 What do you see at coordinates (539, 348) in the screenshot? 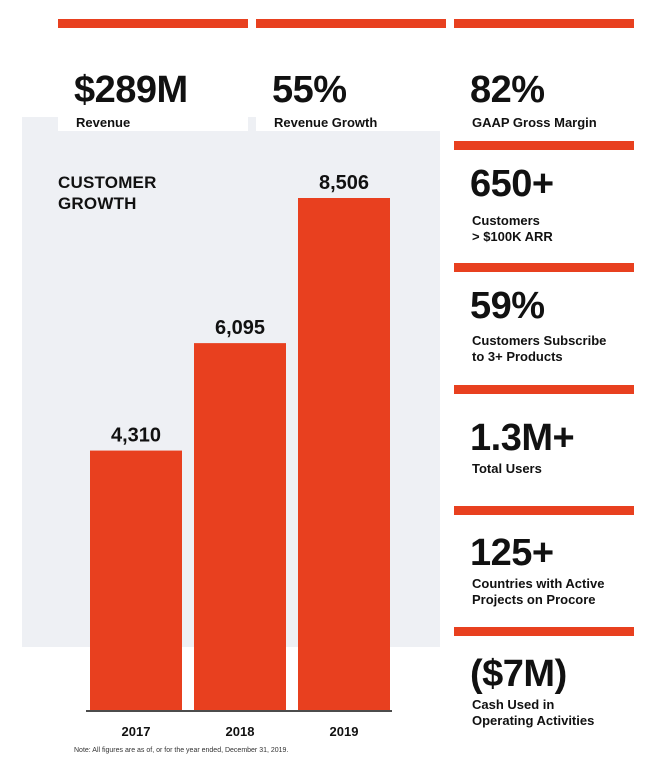
I see `stat-label: Customers Subscribe to 3+ Products` at bounding box center [539, 348].